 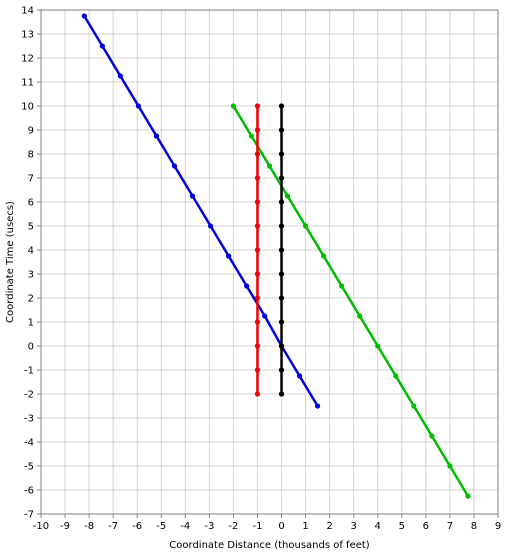 I want to click on y-tick-label: 0, so click(x=31, y=347).